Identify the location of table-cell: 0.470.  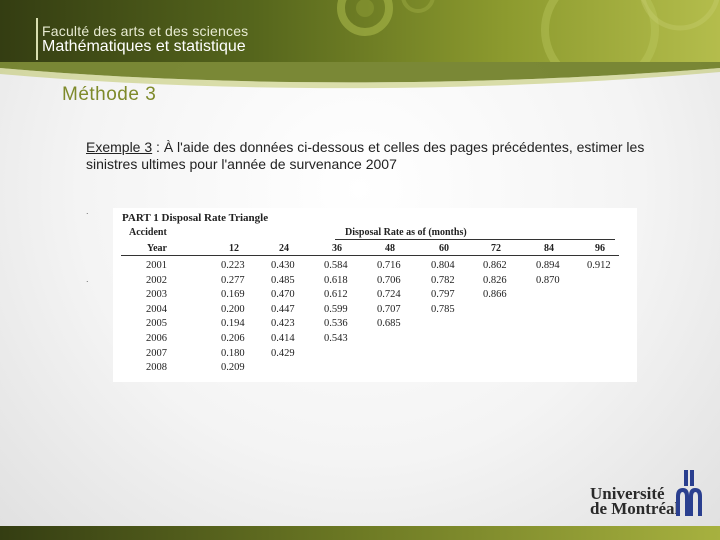
(283, 295).